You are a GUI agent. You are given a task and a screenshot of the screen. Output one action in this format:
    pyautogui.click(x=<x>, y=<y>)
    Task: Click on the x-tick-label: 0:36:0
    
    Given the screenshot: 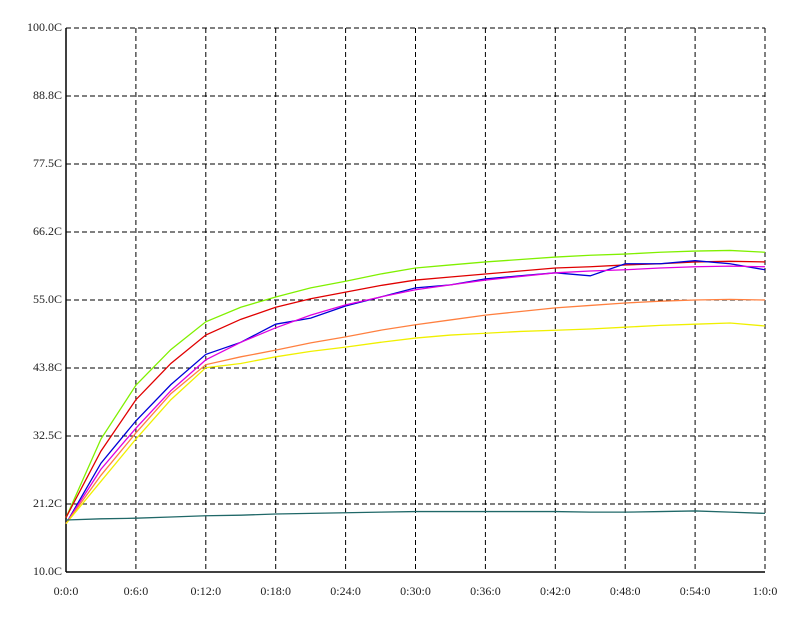 What is the action you would take?
    pyautogui.click(x=485, y=591)
    